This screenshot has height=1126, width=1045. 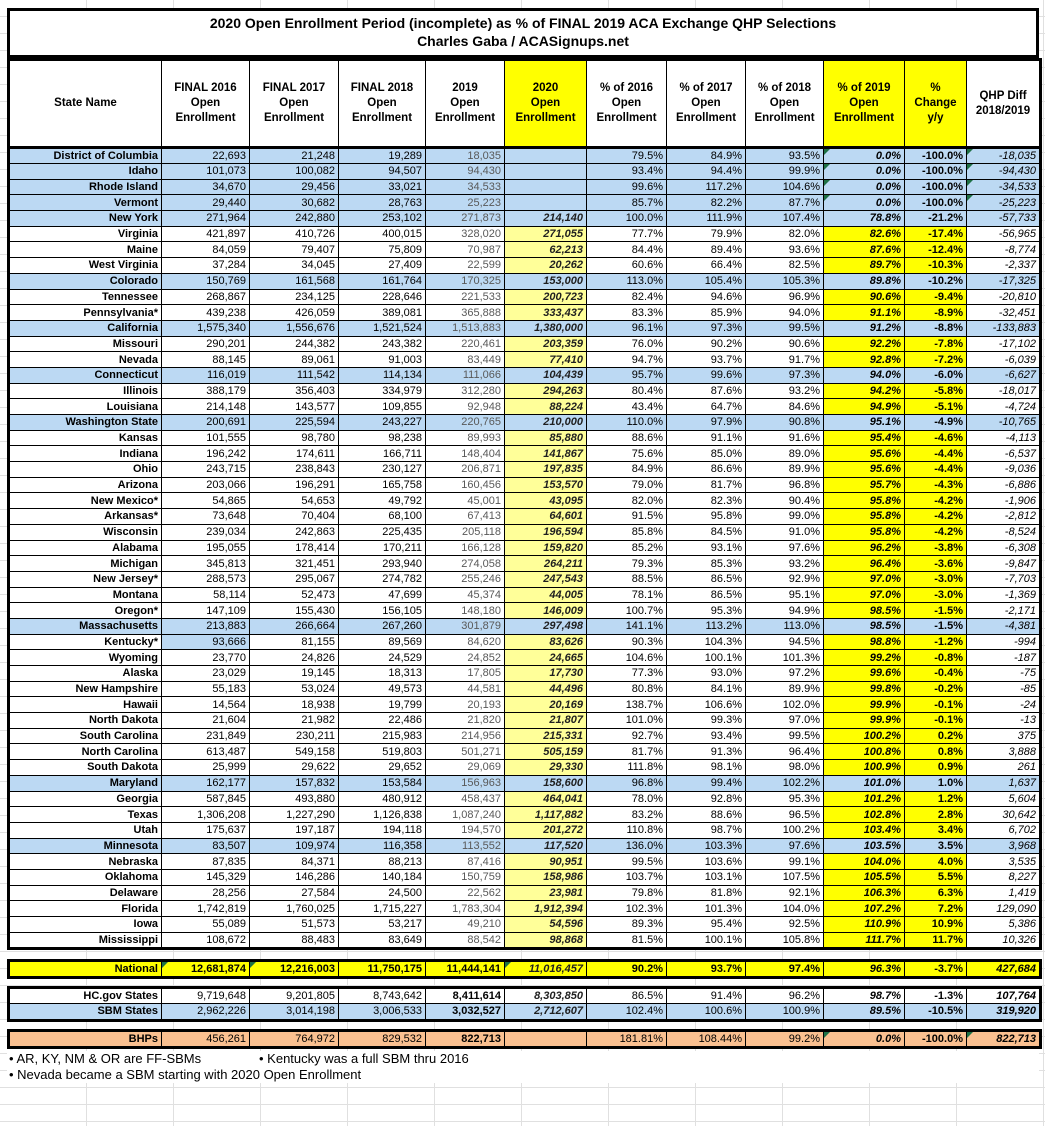 What do you see at coordinates (864, 344) in the screenshot?
I see `cell-pct-of-2019: 92.2%` at bounding box center [864, 344].